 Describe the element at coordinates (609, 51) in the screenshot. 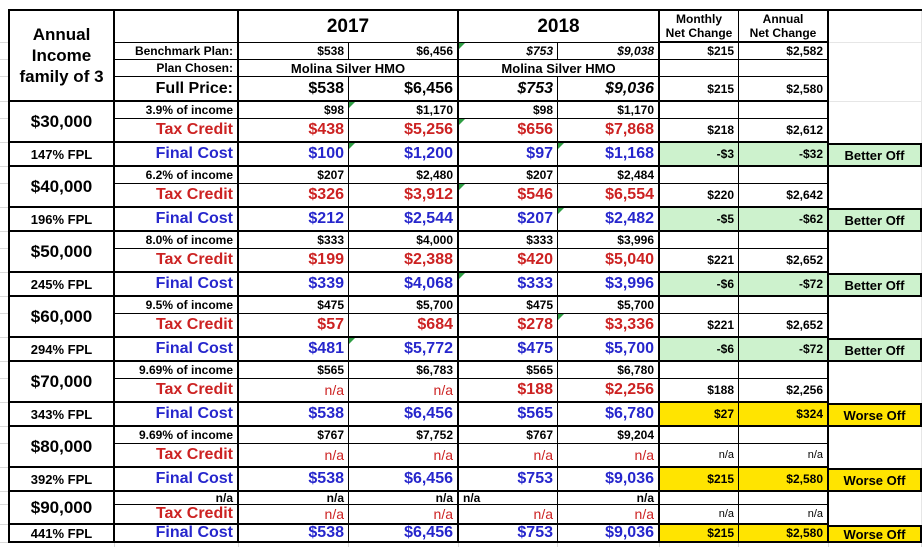

I see `benchmark-2018-annual-cell: $9,038` at that location.